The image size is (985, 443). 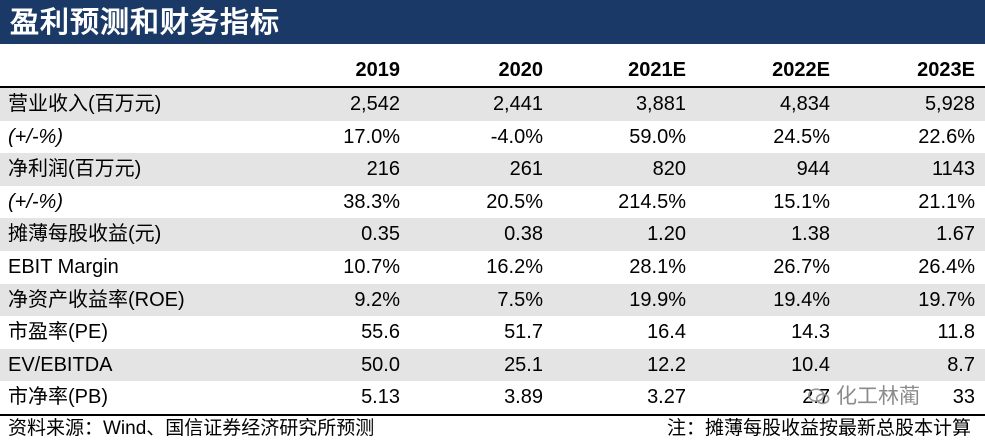 I want to click on table-cell: 21.1%, so click(x=946, y=201).